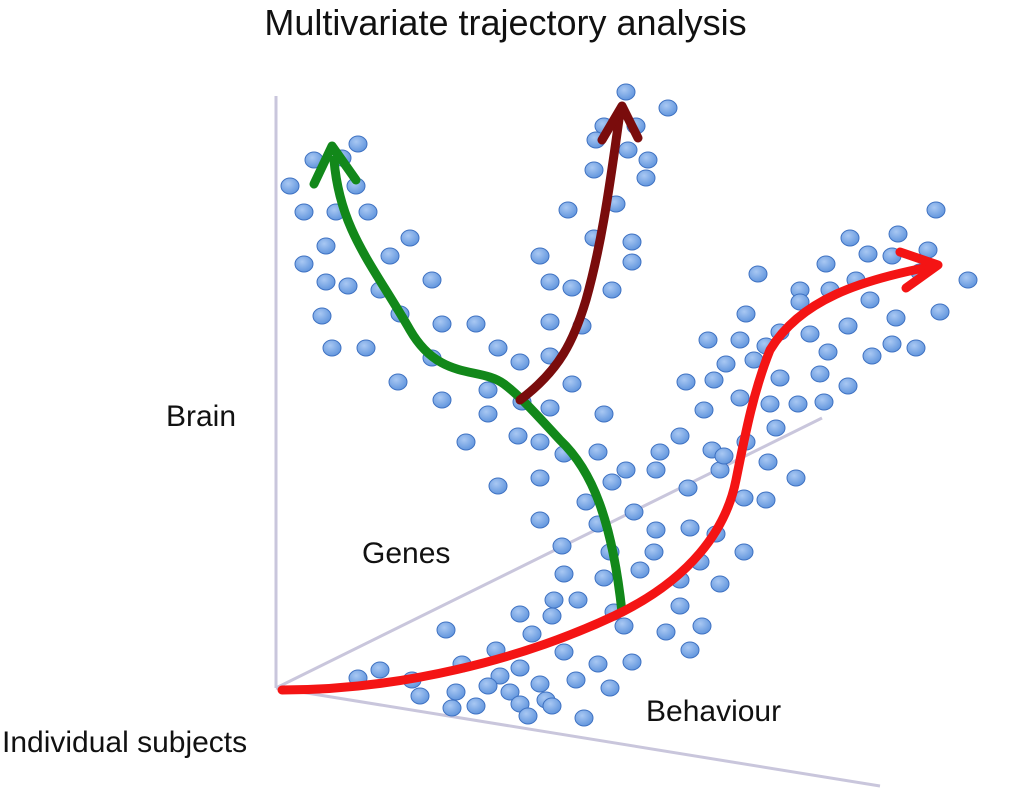 This screenshot has width=1011, height=791. What do you see at coordinates (406, 553) in the screenshot?
I see `genes-axis-label: Genes` at bounding box center [406, 553].